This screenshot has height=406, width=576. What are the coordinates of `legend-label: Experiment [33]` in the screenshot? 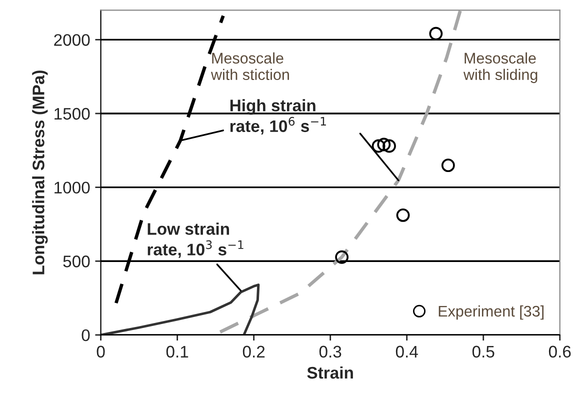 It's located at (491, 312).